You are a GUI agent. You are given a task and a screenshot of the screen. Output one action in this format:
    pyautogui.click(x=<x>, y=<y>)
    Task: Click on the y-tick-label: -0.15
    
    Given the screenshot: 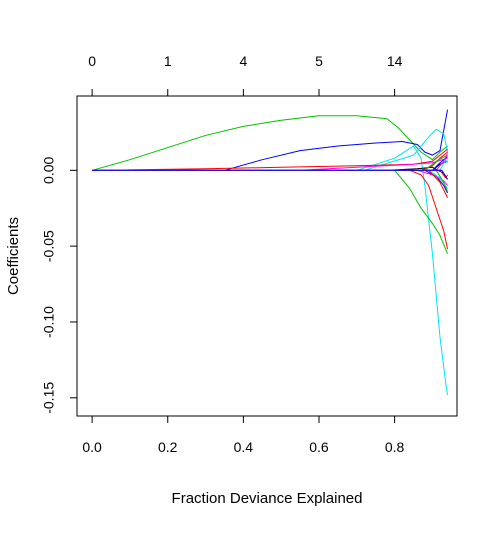 What is the action you would take?
    pyautogui.click(x=49, y=398)
    